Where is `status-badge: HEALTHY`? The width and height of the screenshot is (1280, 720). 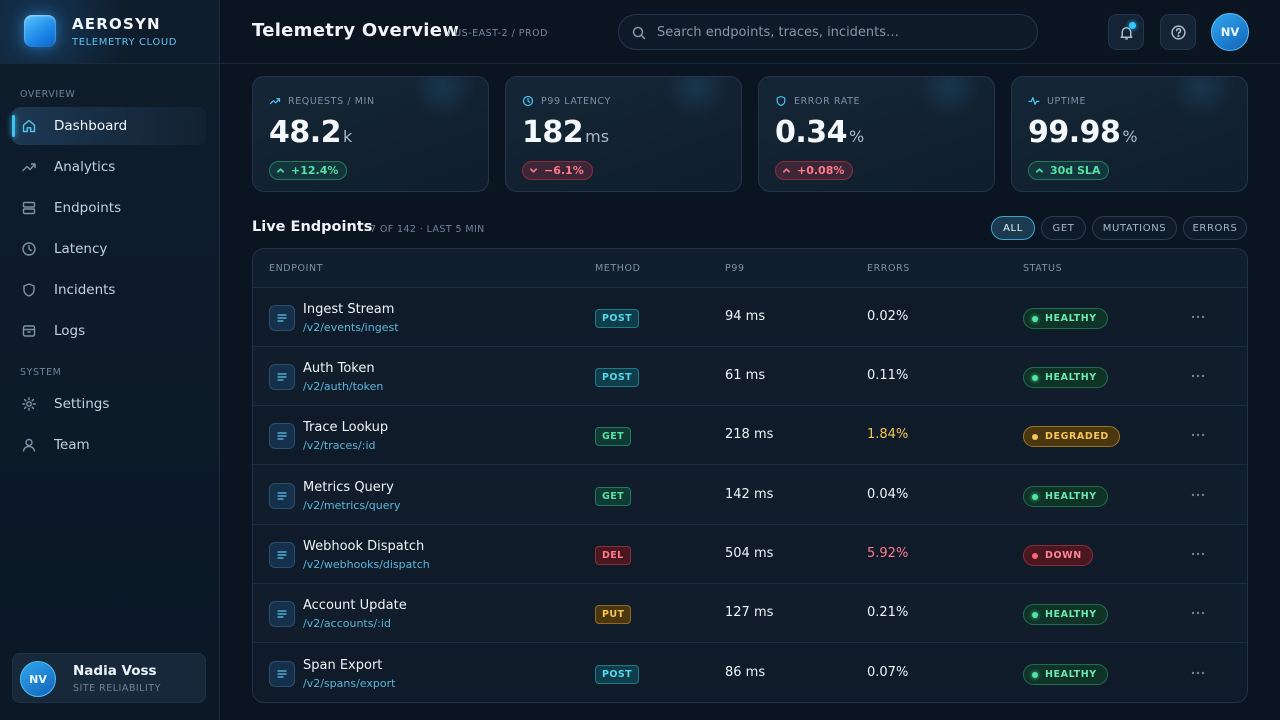 status-badge: HEALTHY is located at coordinates (1065, 318).